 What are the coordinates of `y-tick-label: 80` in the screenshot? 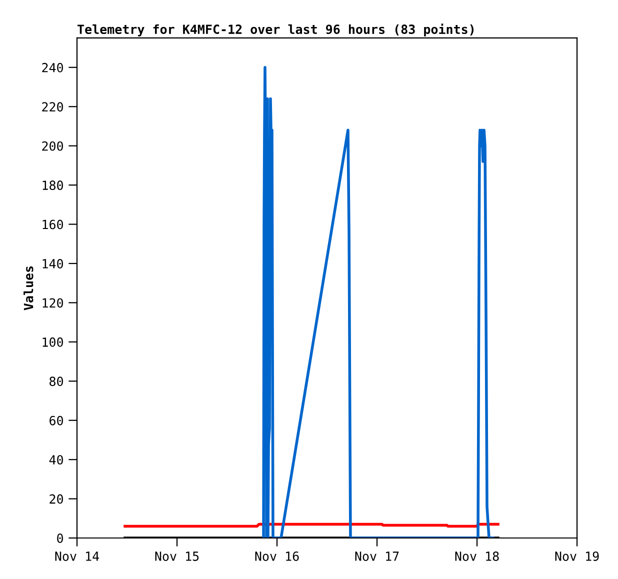 It's located at (56, 381).